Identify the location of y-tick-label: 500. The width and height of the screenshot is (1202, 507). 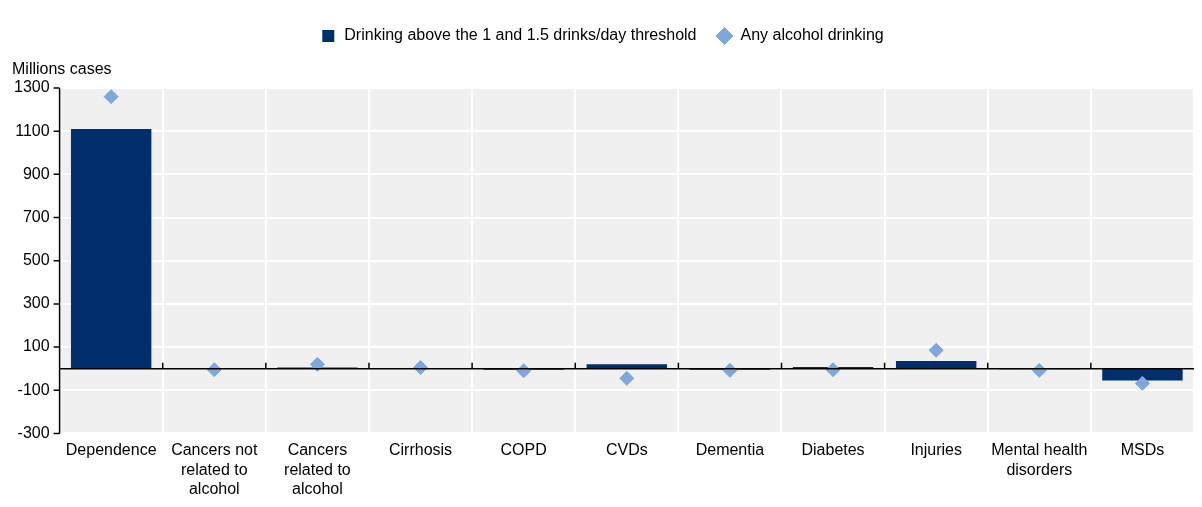
(36, 260).